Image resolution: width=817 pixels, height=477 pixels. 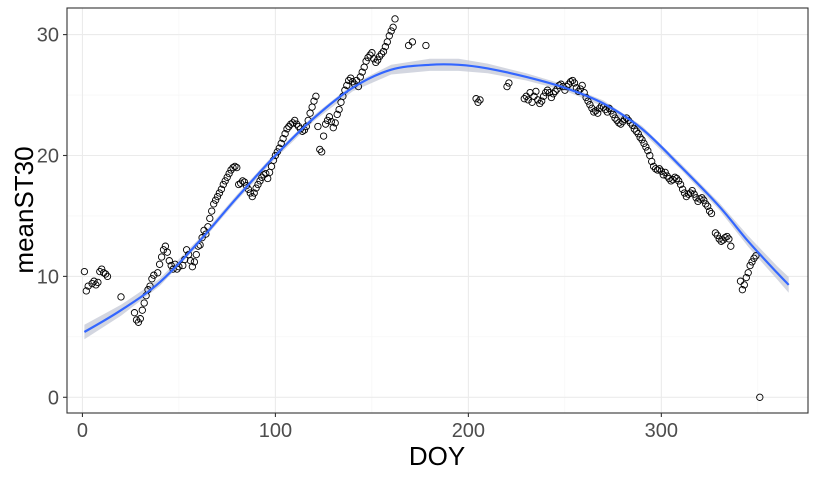 I want to click on y-tick-label: 0, so click(x=53, y=398).